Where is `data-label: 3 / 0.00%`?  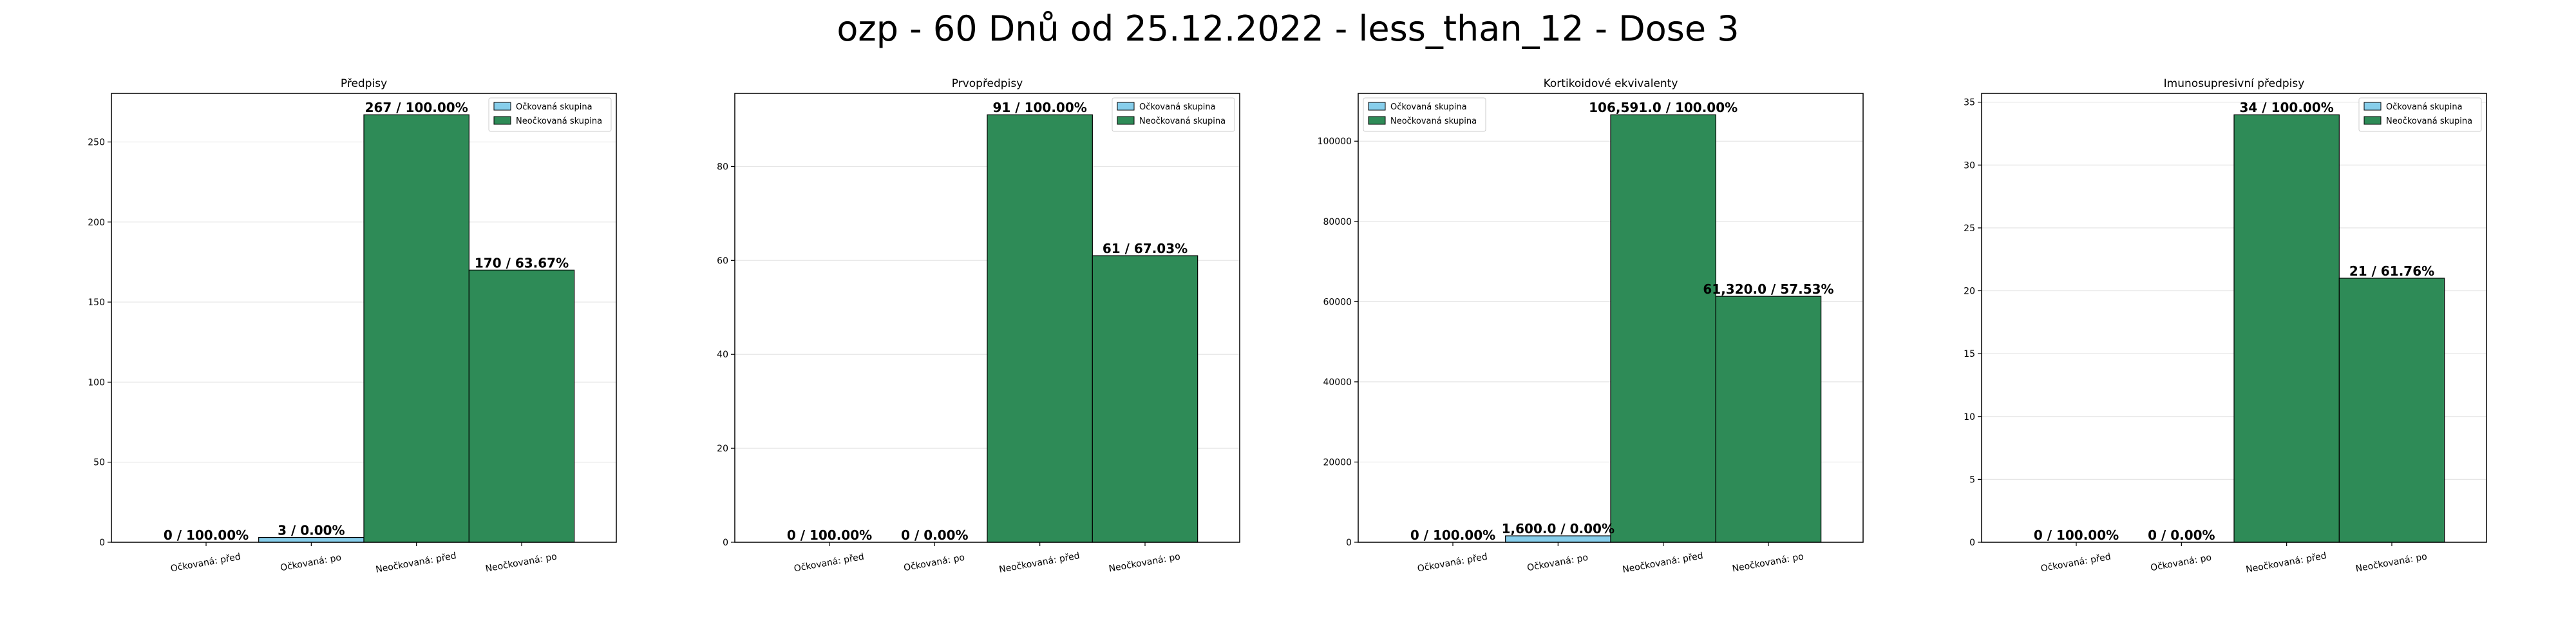
data-label: 3 / 0.00% is located at coordinates (311, 530).